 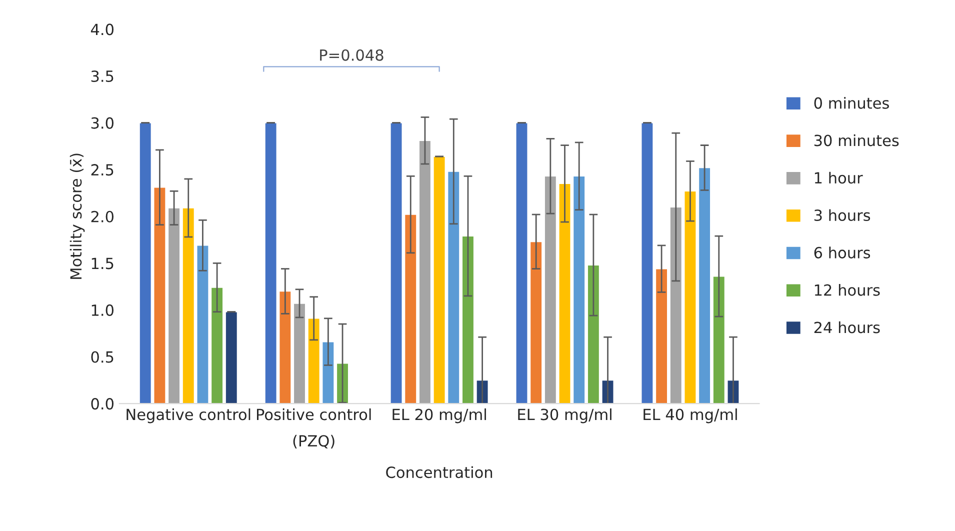 I want to click on legend-label: 12 hours, so click(x=847, y=290).